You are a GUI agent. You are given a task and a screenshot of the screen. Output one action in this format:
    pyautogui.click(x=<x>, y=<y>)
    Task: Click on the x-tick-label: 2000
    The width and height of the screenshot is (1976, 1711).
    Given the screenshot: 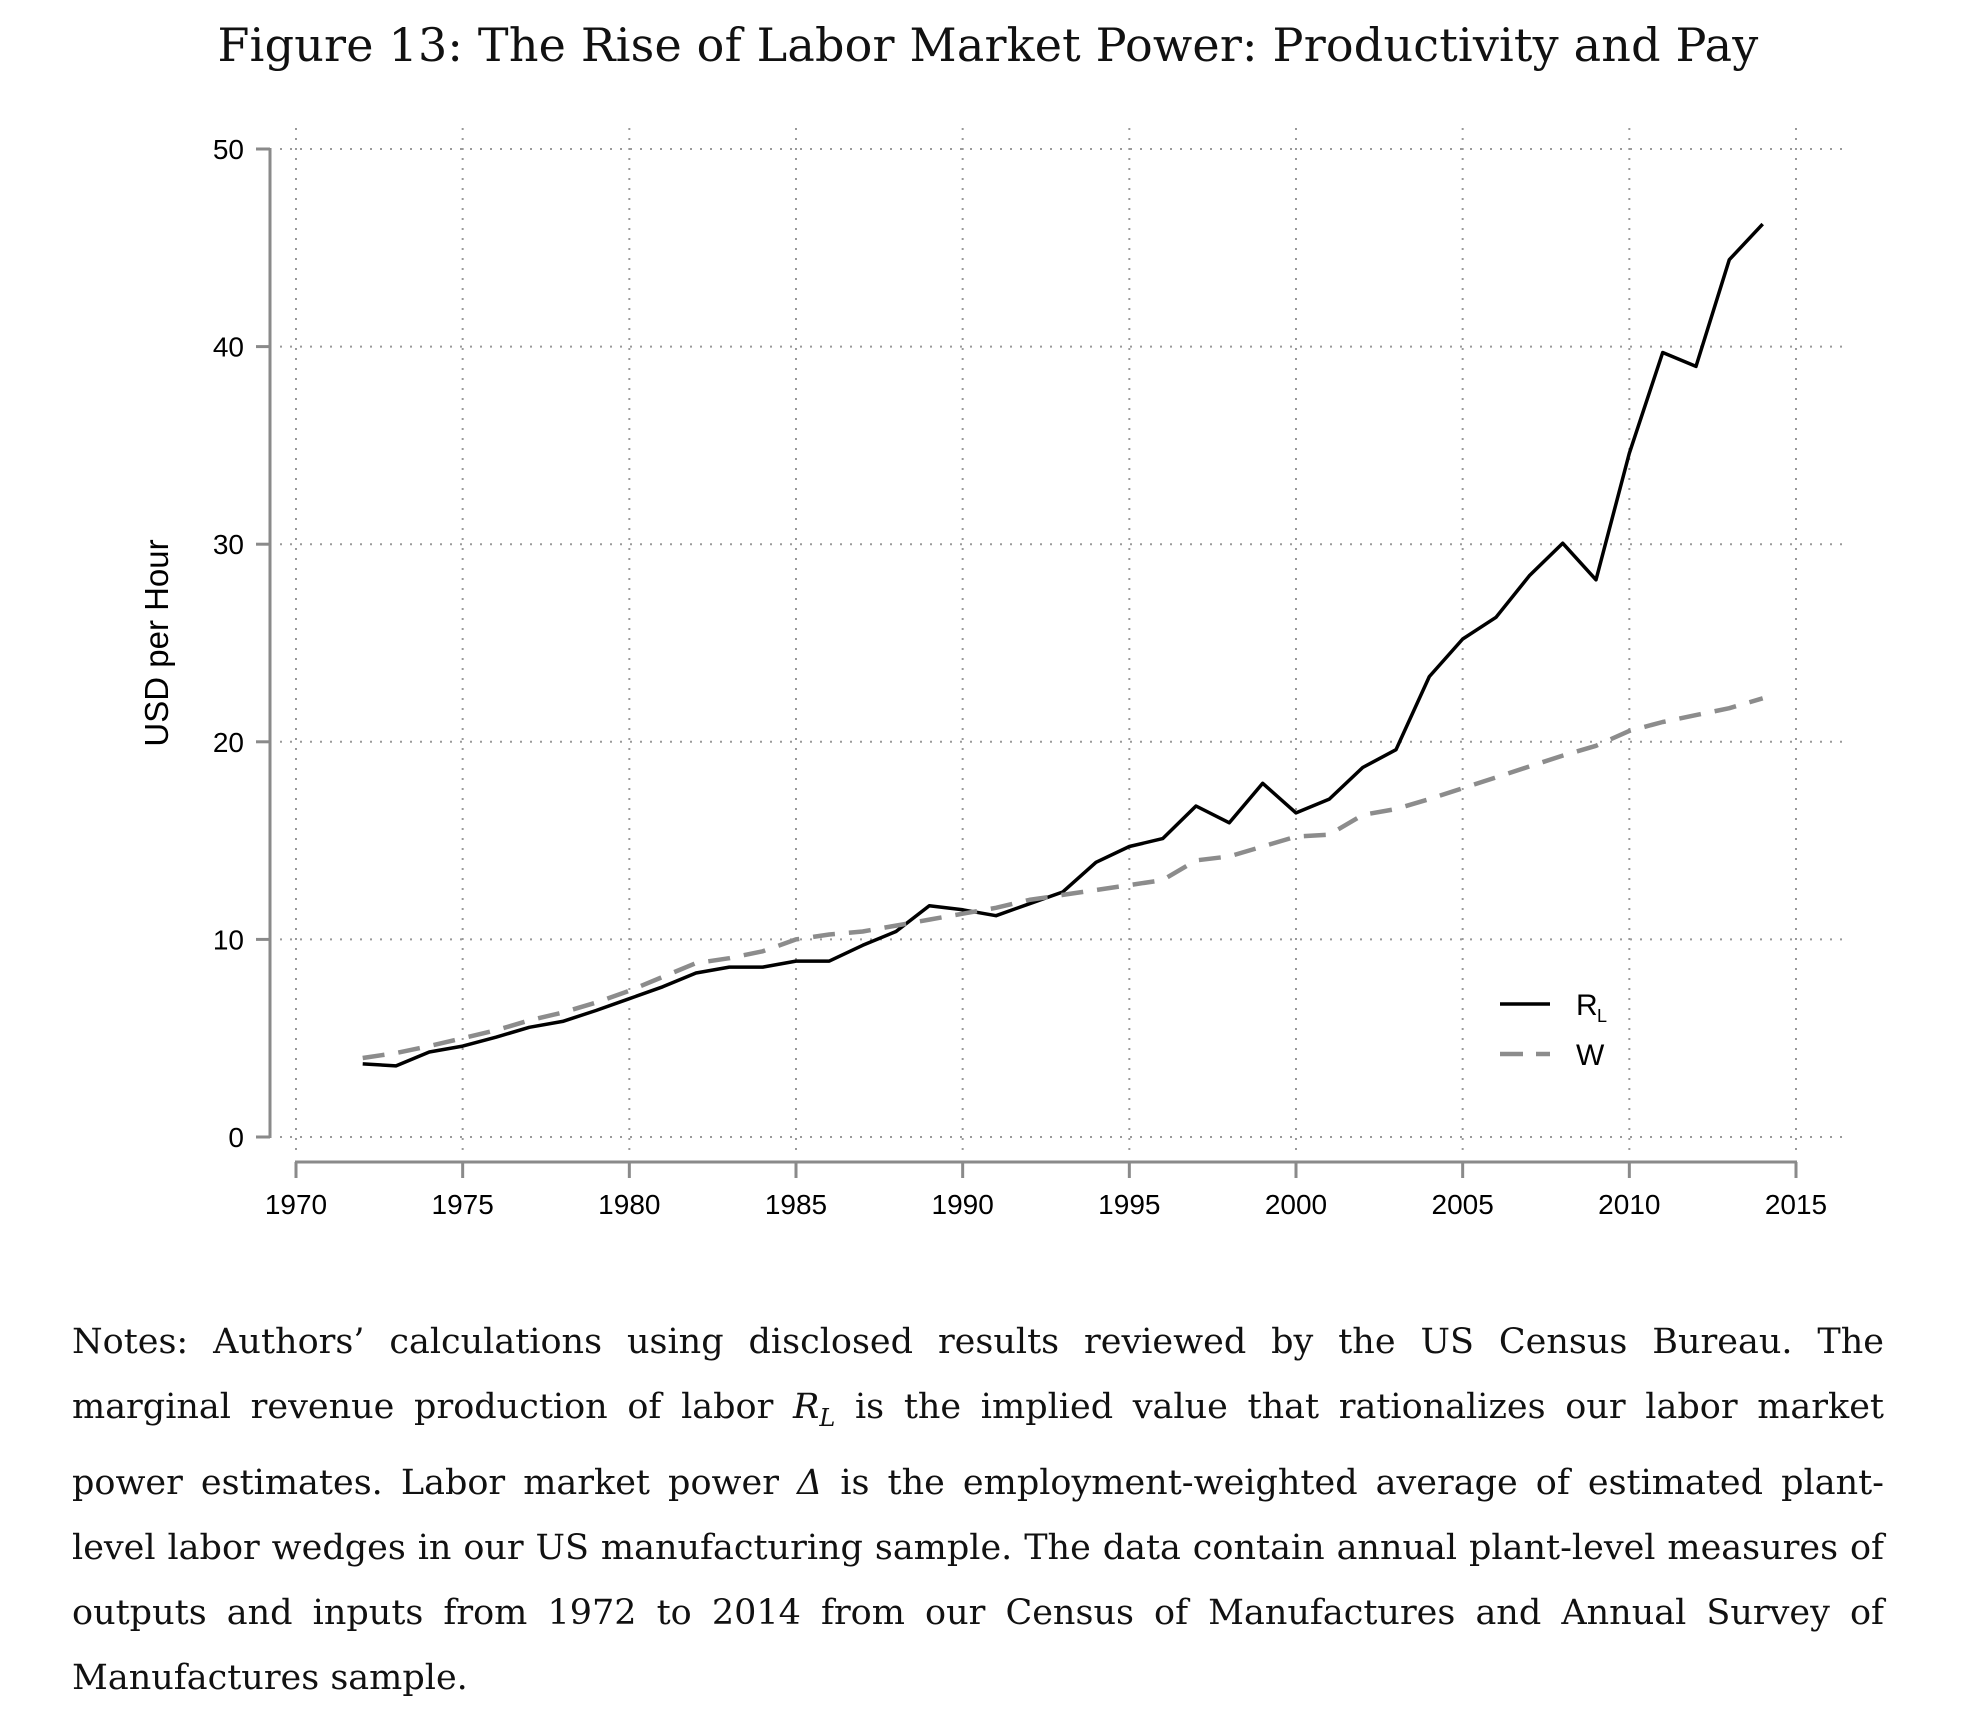 What is the action you would take?
    pyautogui.click(x=1296, y=1204)
    